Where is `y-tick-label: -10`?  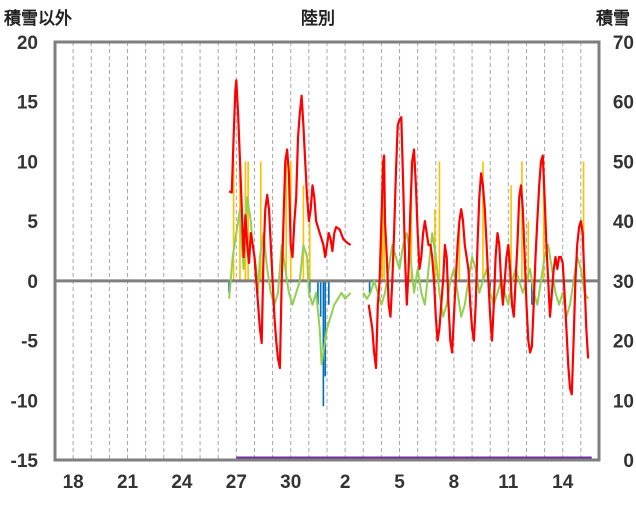 y-tick-label: -10 is located at coordinates (24, 401).